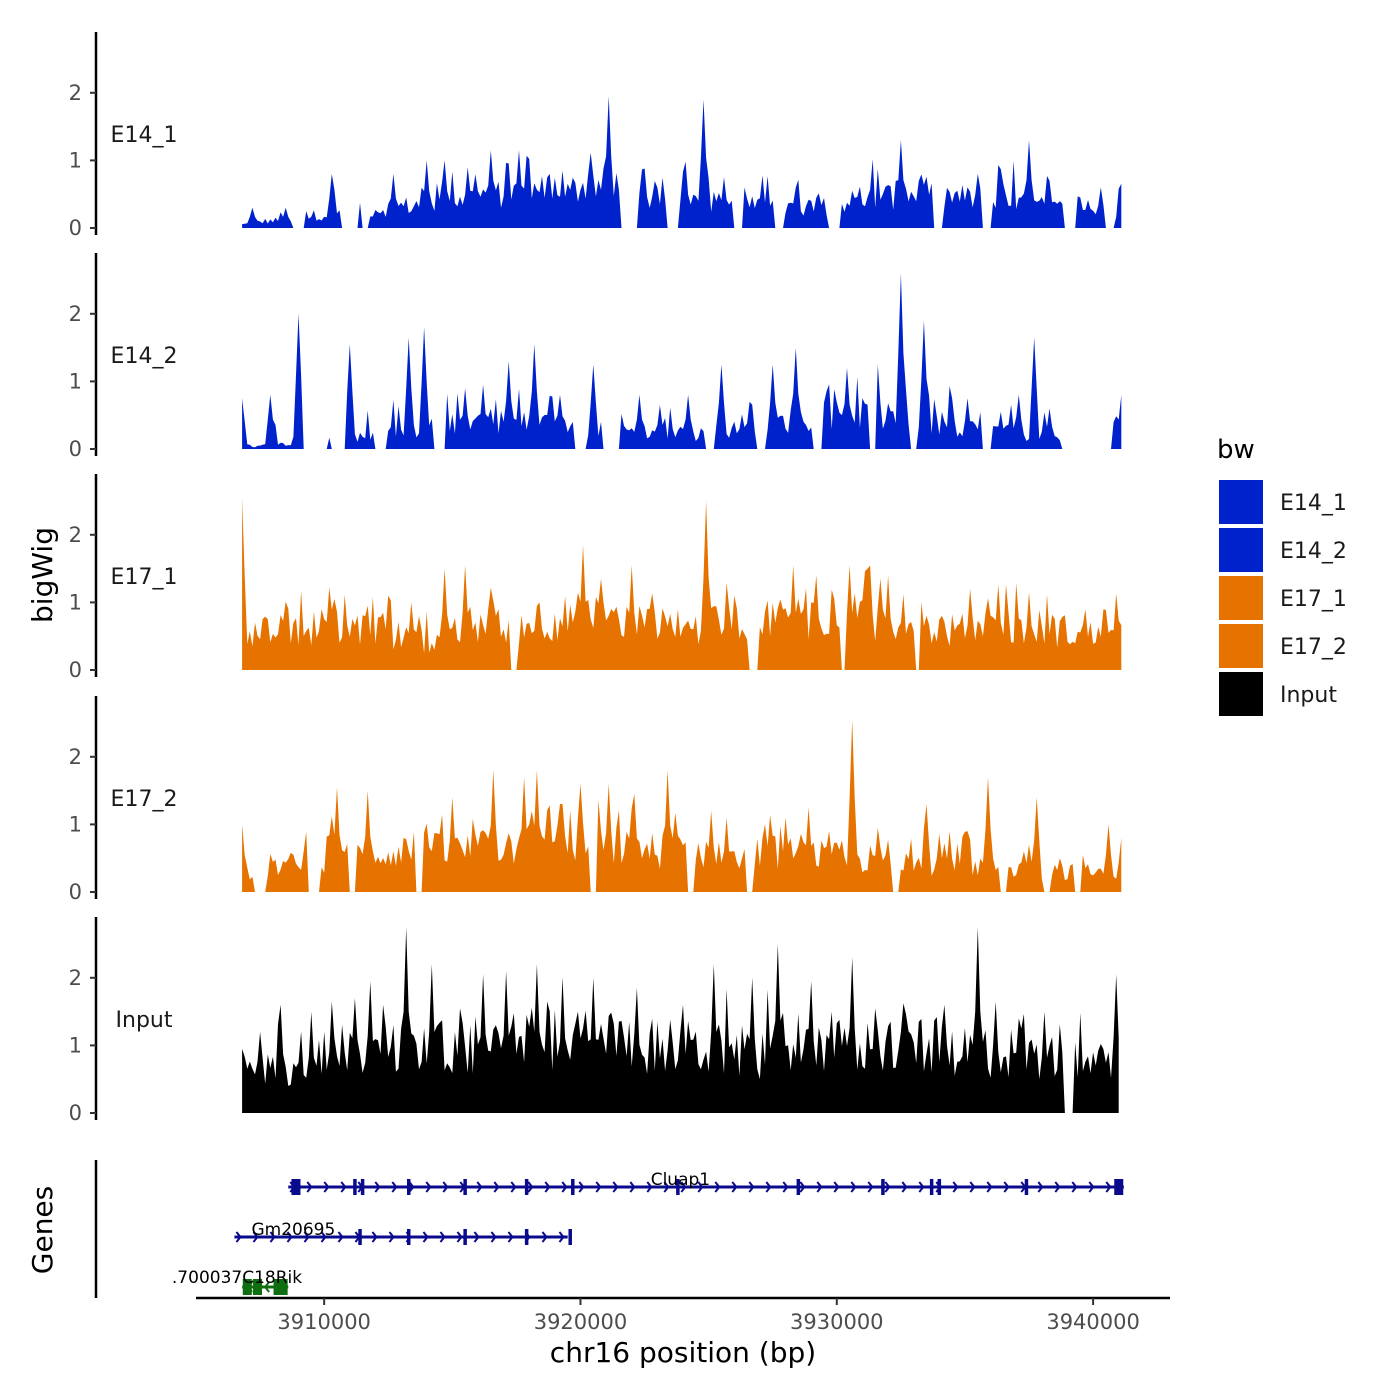 This screenshot has width=1400, height=1400. What do you see at coordinates (1313, 647) in the screenshot?
I see `legend-label: E17_2` at bounding box center [1313, 647].